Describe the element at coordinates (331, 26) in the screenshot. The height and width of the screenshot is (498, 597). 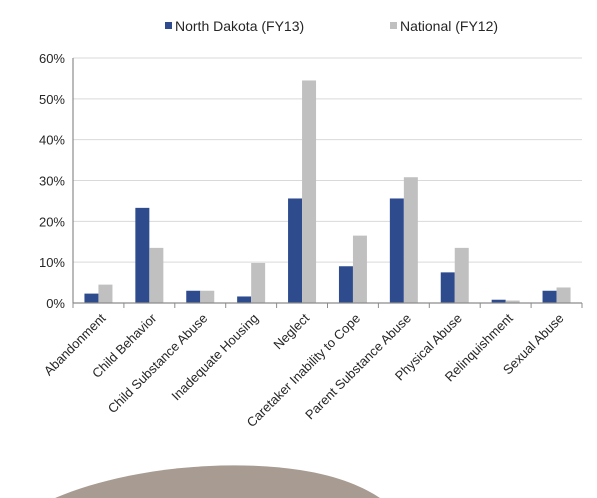
I see `legend: North Dakota (FY13) National (FY12)` at that location.